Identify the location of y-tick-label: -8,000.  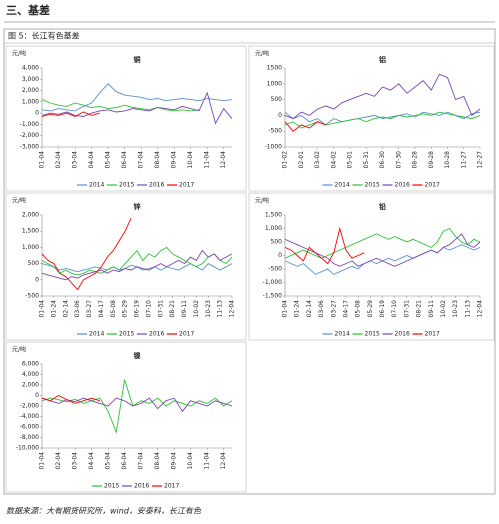
(30, 437).